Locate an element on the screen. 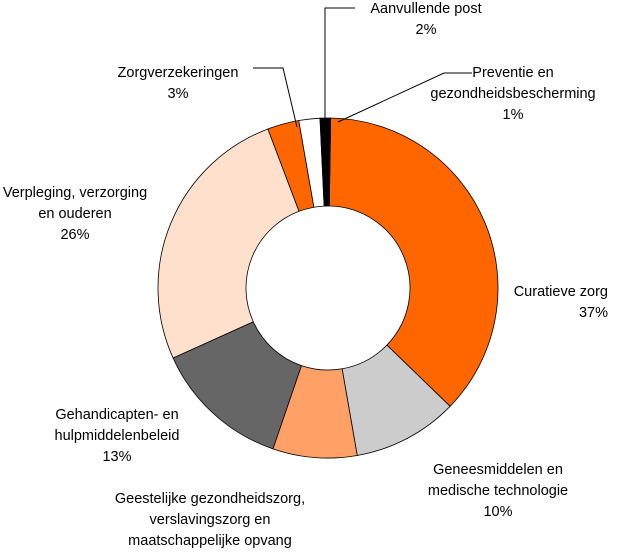 Image resolution: width=634 pixels, height=556 pixels. slice-verpleging-verzorging-en-ouderen is located at coordinates (228, 243).